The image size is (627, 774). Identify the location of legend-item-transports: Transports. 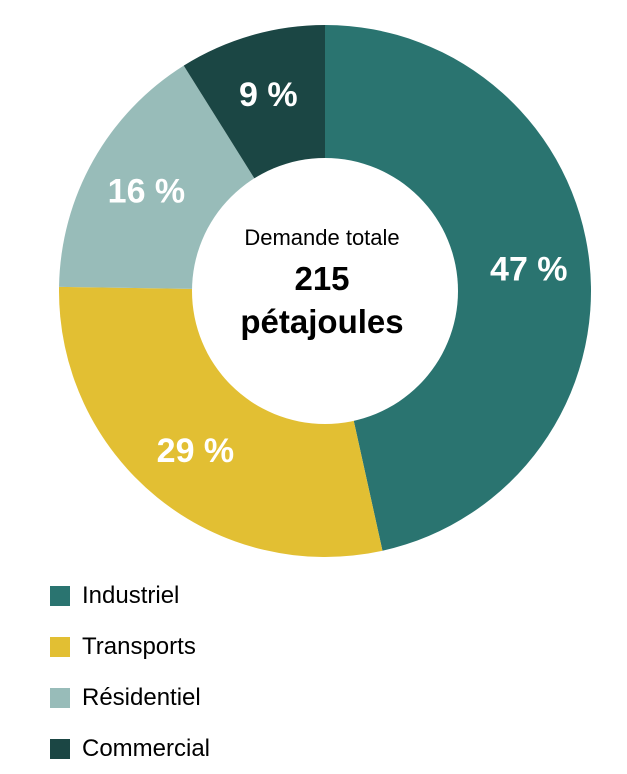
(130, 646).